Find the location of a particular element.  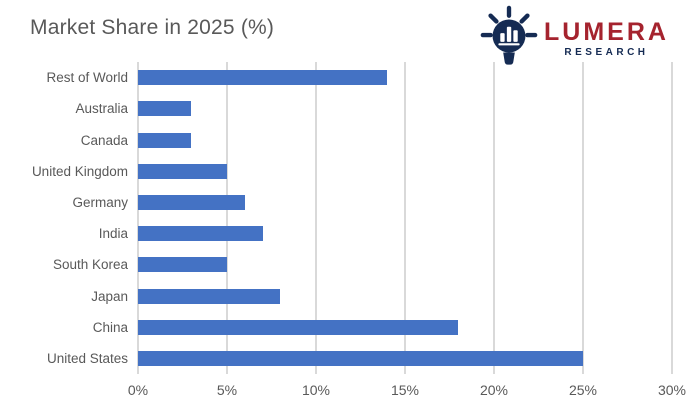

category-label: India is located at coordinates (113, 234).